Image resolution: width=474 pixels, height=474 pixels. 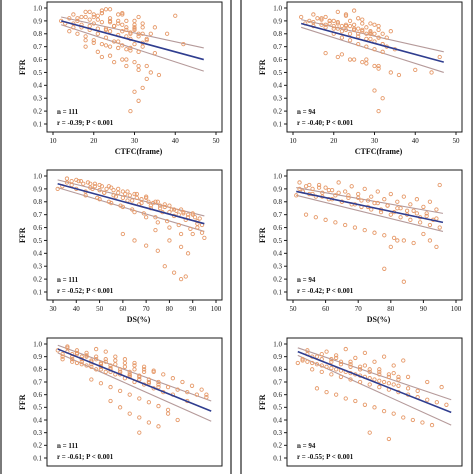 I want to click on x-tick-label: 30, so click(x=375, y=141).